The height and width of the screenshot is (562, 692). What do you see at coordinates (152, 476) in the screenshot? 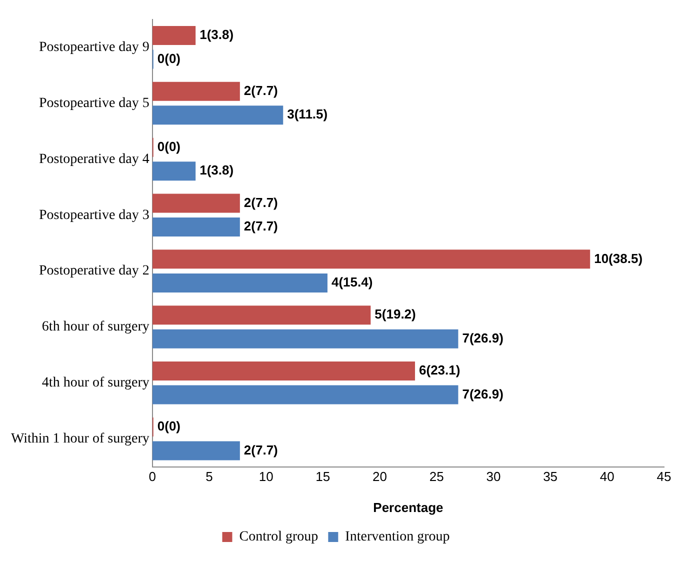
I see `x-tick-label: 0` at bounding box center [152, 476].